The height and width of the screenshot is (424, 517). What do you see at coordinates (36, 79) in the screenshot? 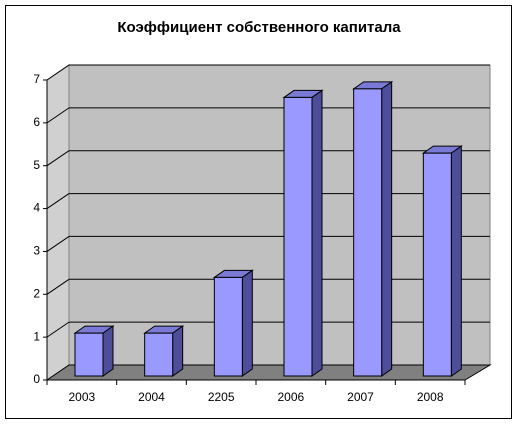
I see `y-tick-label: 7` at bounding box center [36, 79].